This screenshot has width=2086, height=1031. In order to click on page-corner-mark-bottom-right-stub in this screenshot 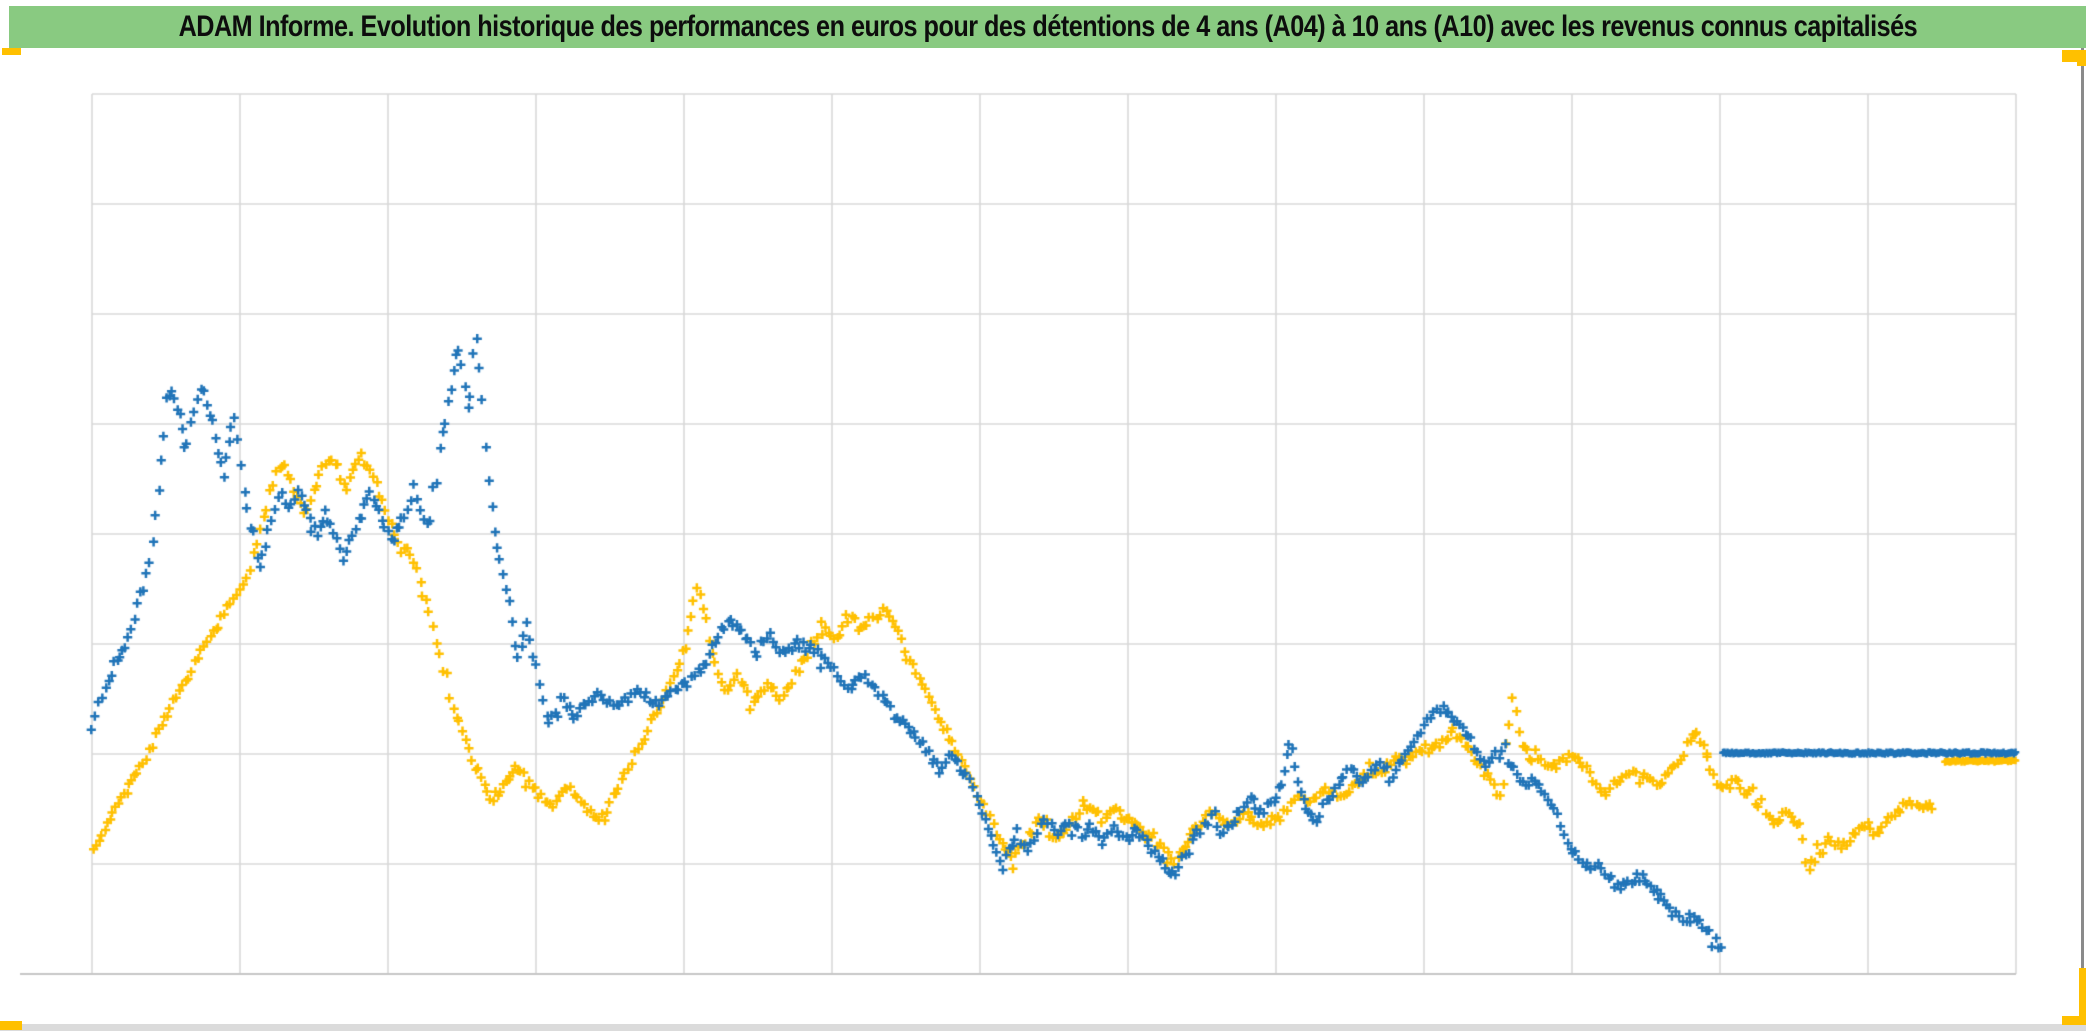, I will do `click(2082, 996)`.